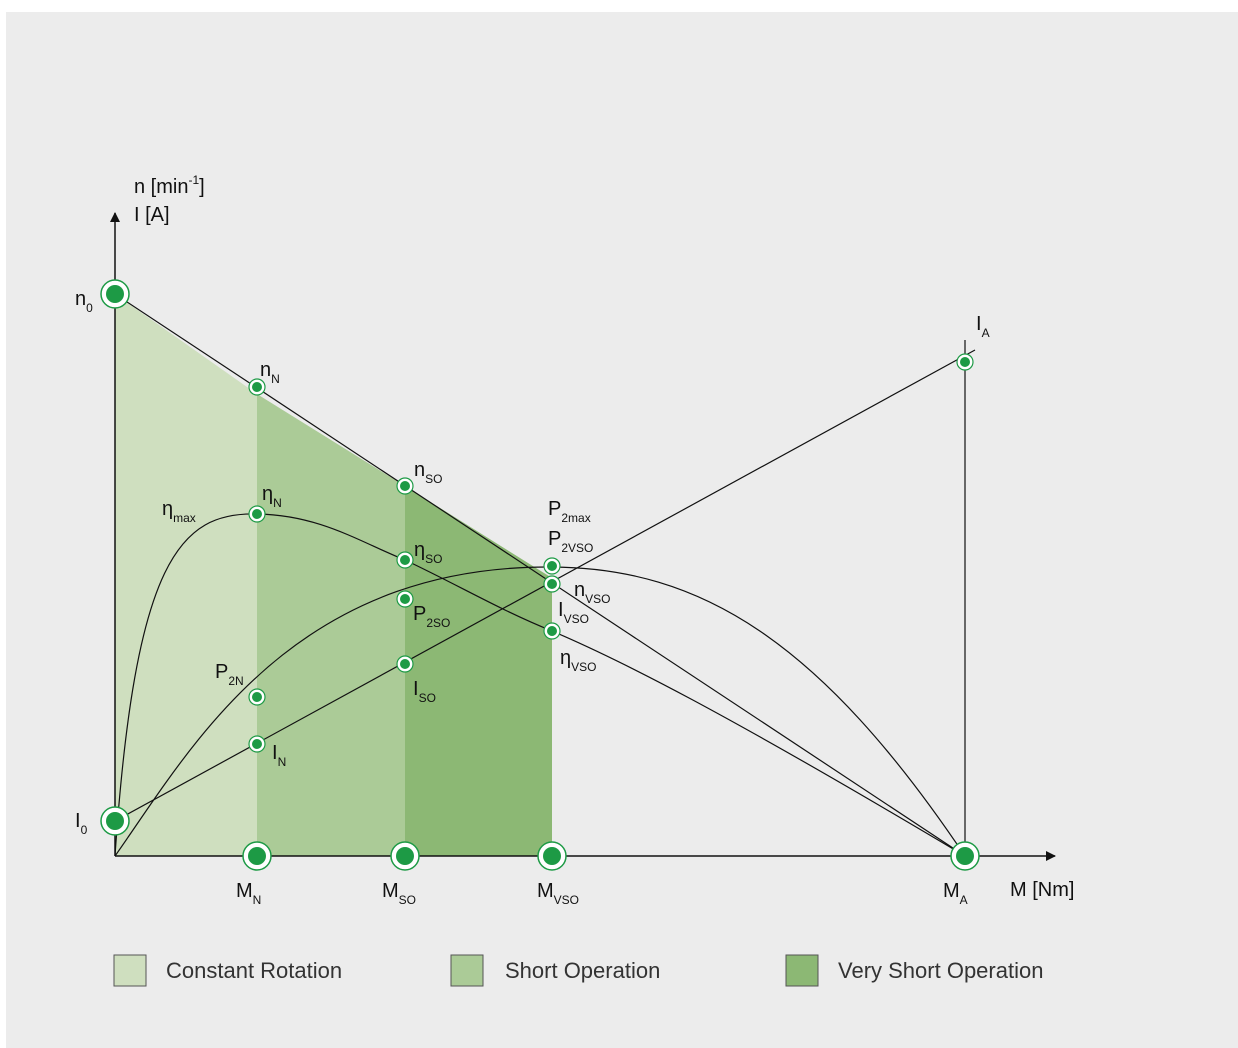 Image resolution: width=1238 pixels, height=1048 pixels. Describe the element at coordinates (405, 599) in the screenshot. I see `marker-p2so` at that location.